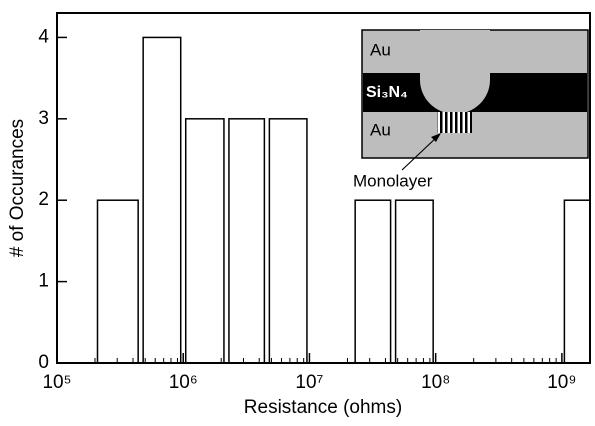 The image size is (595, 426). What do you see at coordinates (420, 153) in the screenshot?
I see `inset-arrow` at bounding box center [420, 153].